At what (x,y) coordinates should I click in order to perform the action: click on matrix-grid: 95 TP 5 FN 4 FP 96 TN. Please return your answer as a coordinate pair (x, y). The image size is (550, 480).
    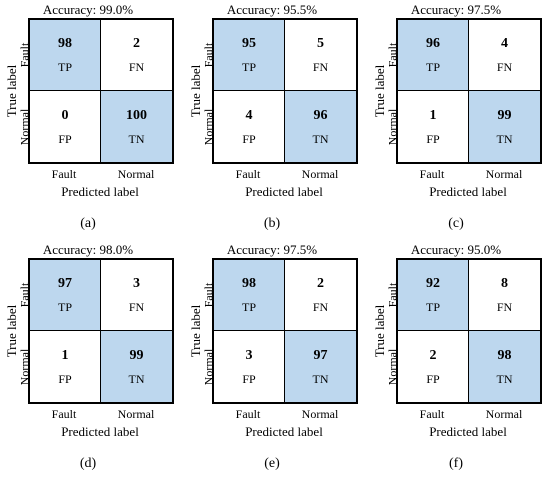
    Looking at the image, I should click on (285, 91).